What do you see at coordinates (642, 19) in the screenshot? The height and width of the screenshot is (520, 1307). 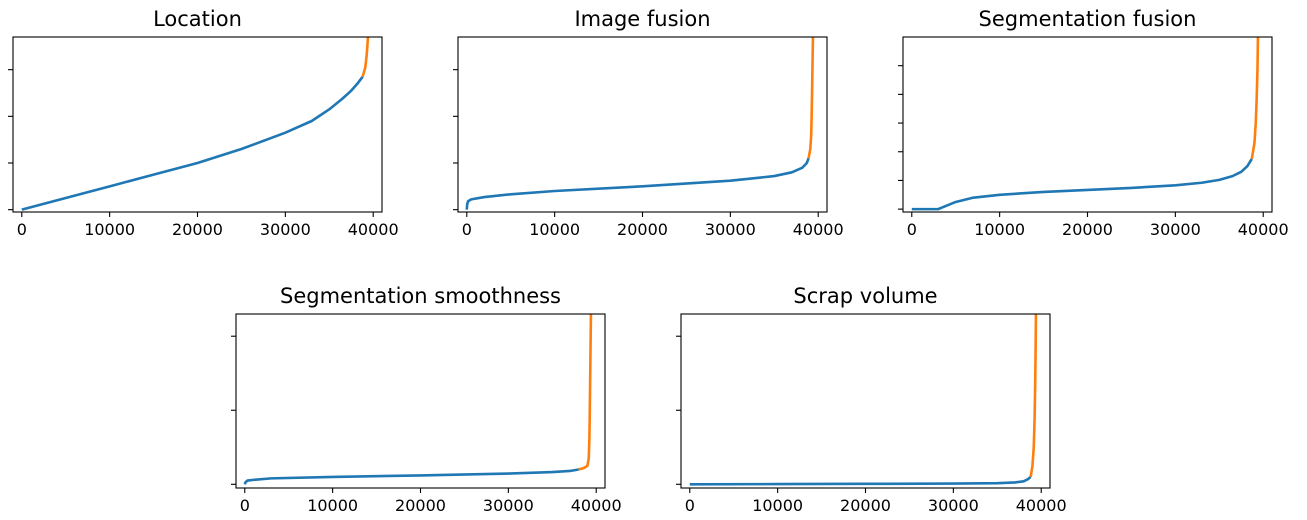 I see `subplot-title: Image fusion` at bounding box center [642, 19].